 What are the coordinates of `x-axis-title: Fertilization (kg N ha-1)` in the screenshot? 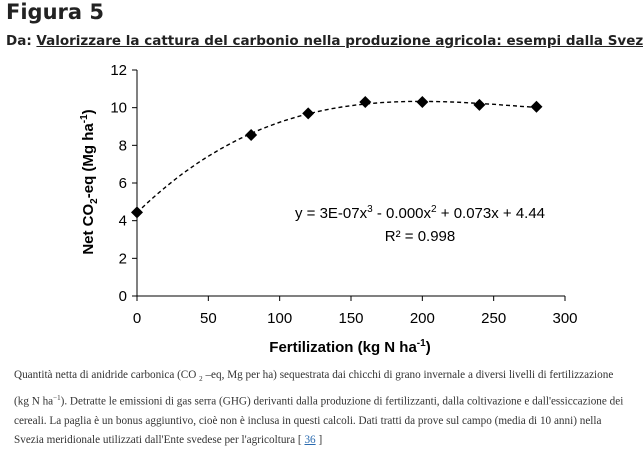 It's located at (349, 347).